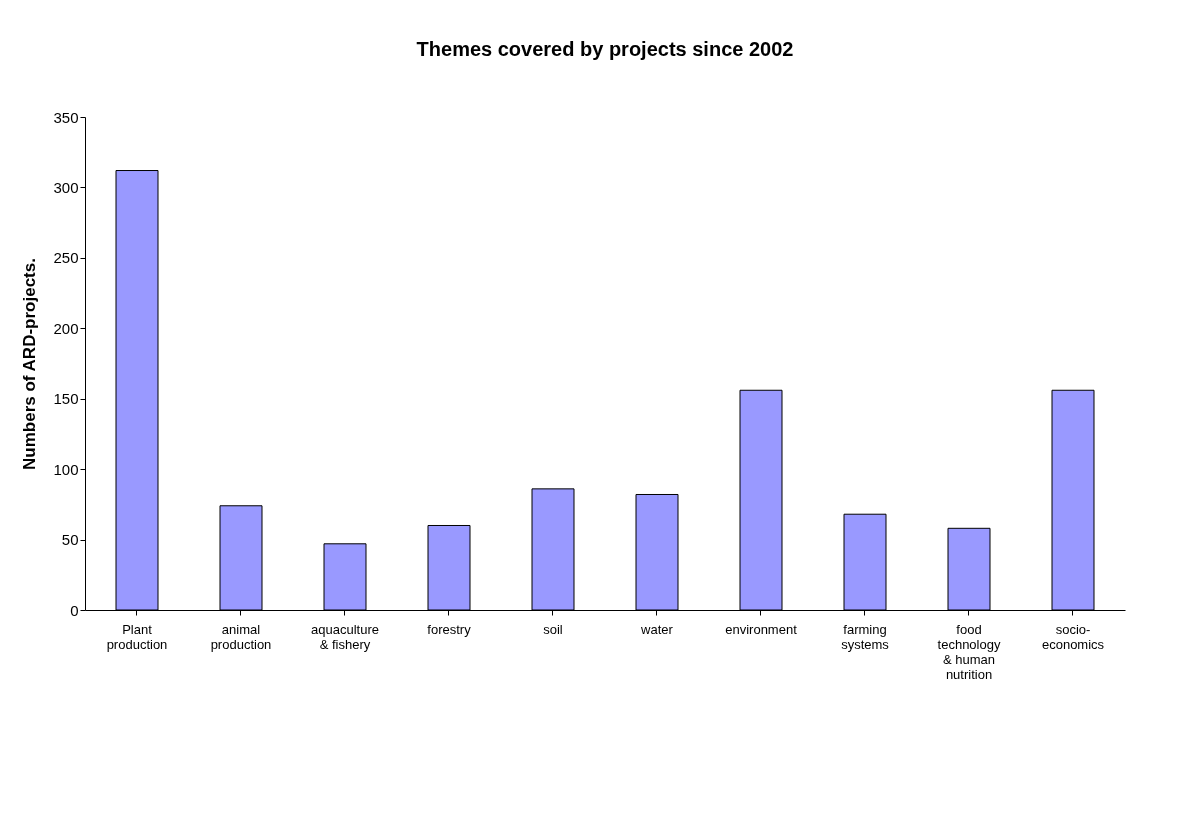 The width and height of the screenshot is (1200, 823). I want to click on x-tick-label: animal production, so click(241, 636).